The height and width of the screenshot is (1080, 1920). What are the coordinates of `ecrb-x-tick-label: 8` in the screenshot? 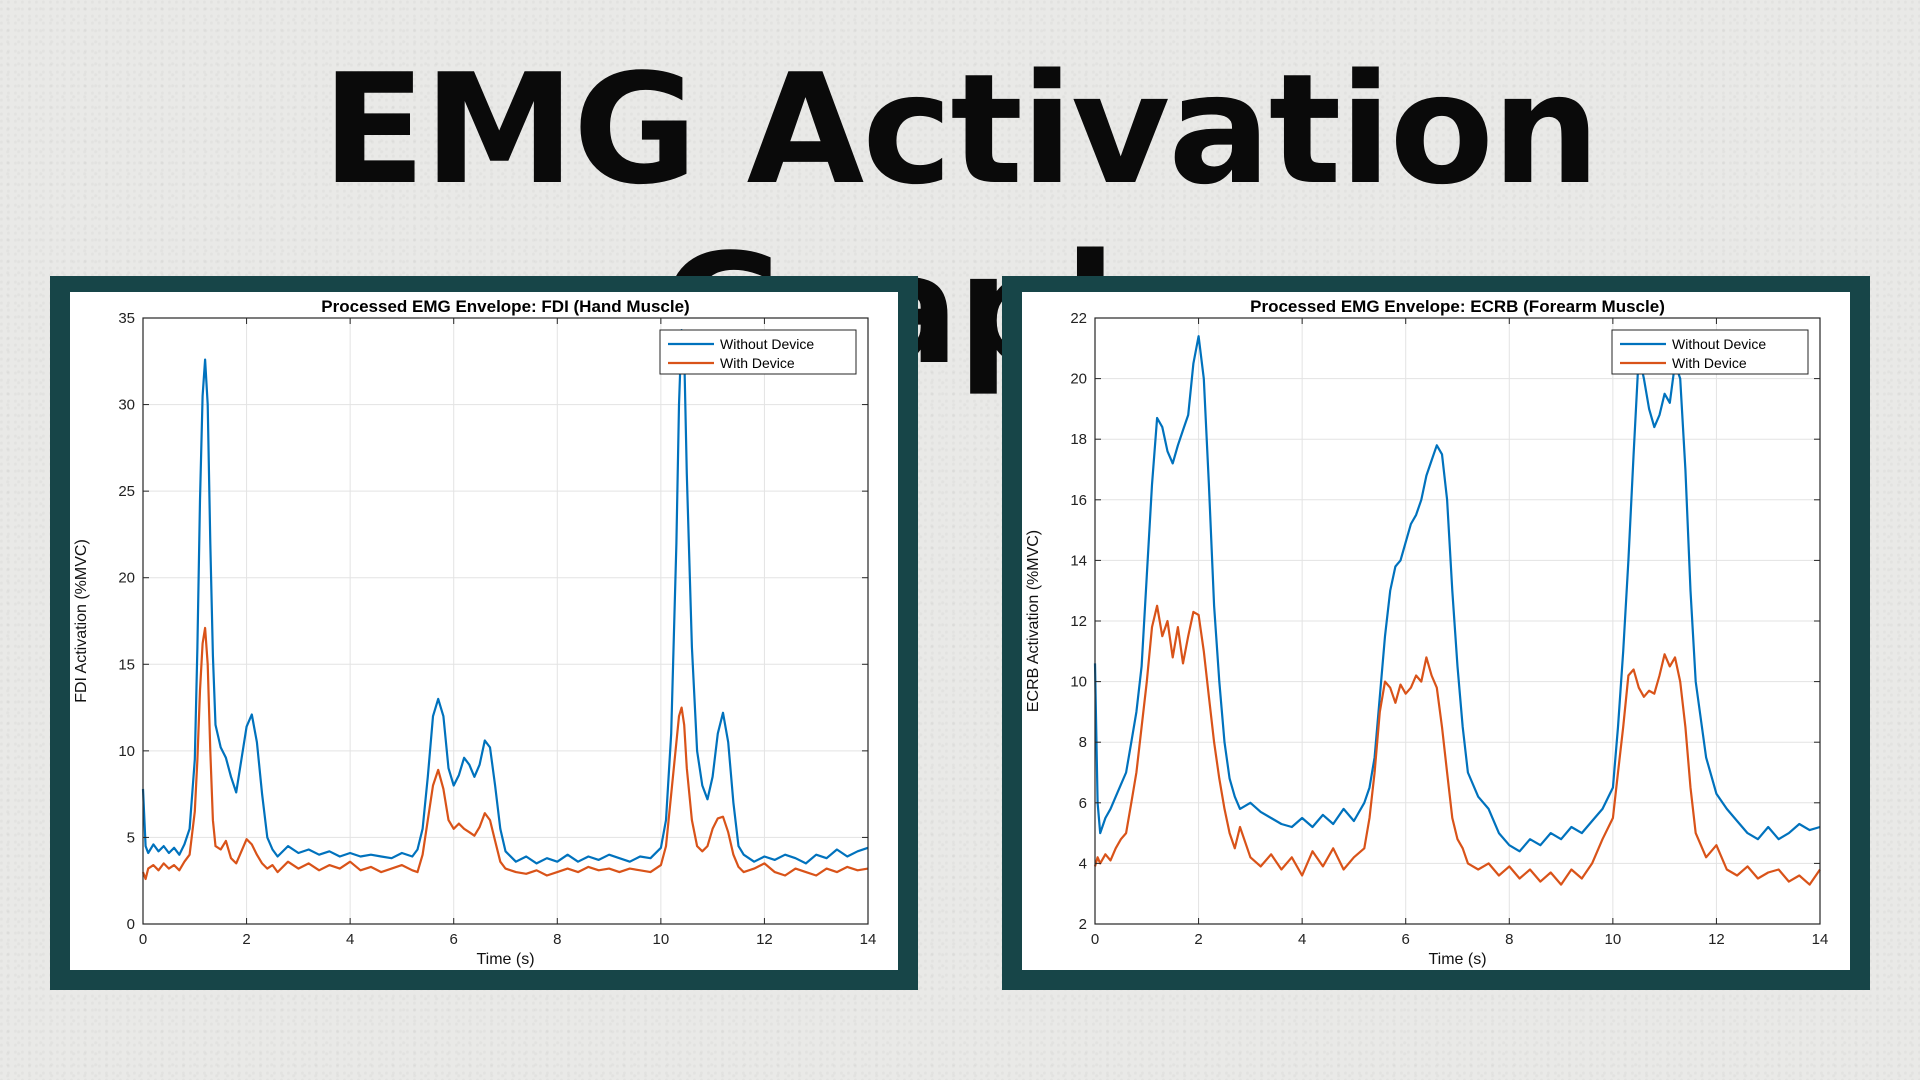 It's located at (1509, 939).